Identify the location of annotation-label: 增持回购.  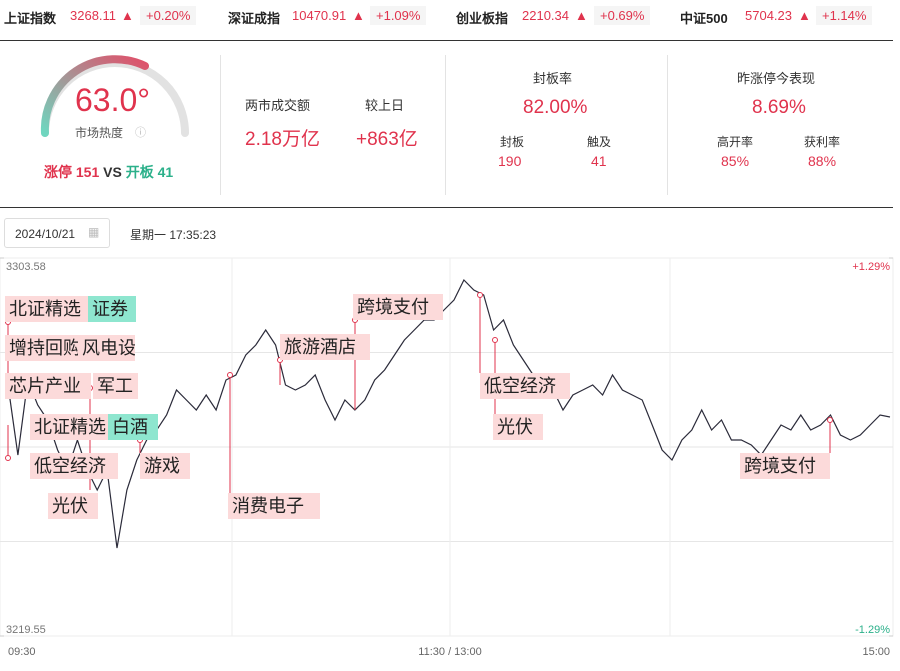
(41, 348).